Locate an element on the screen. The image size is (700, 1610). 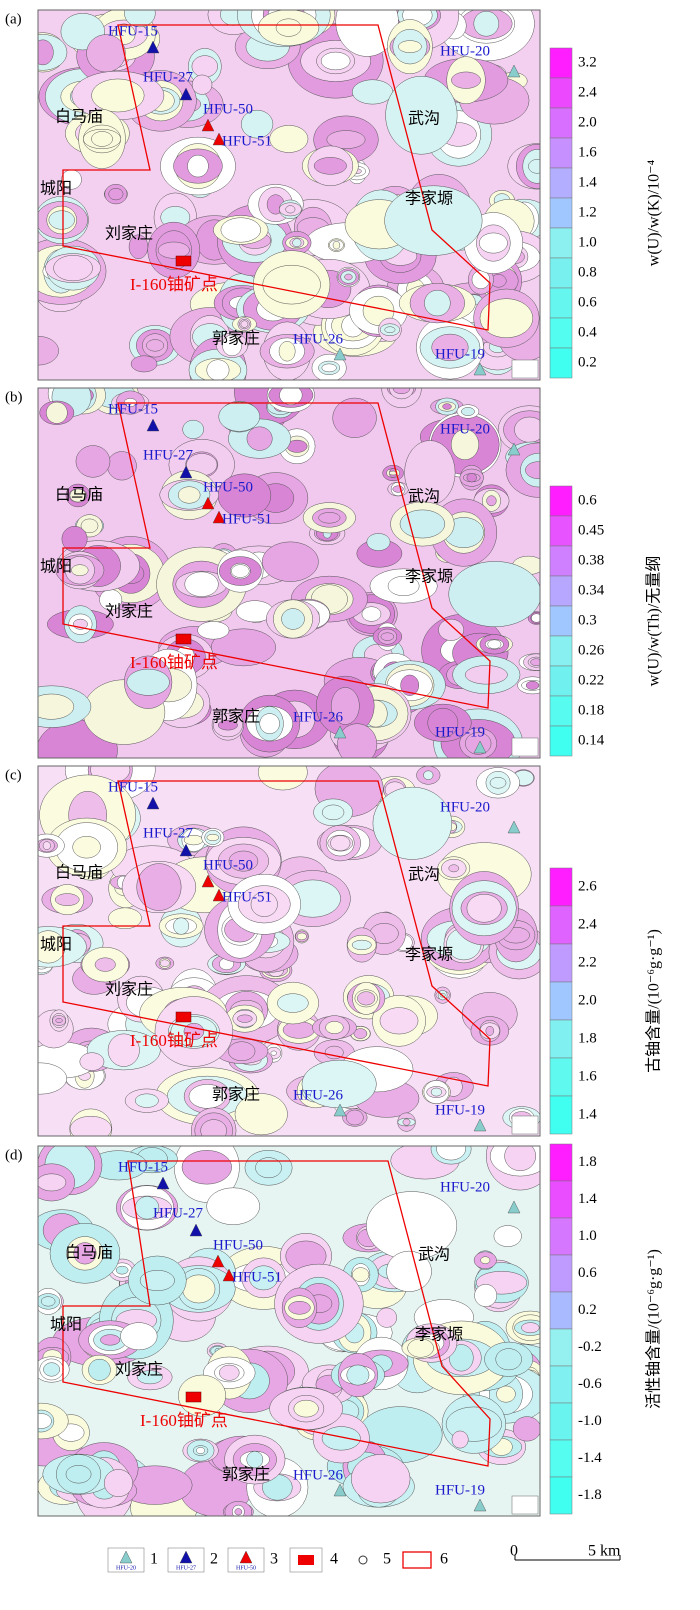
inset-blank is located at coordinates (525, 747).